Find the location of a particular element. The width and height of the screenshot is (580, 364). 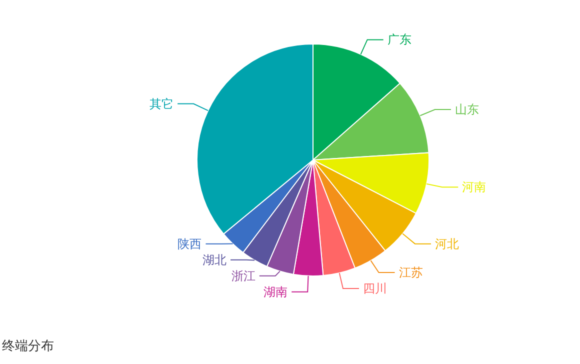

slice-label: 湖南 is located at coordinates (276, 291).